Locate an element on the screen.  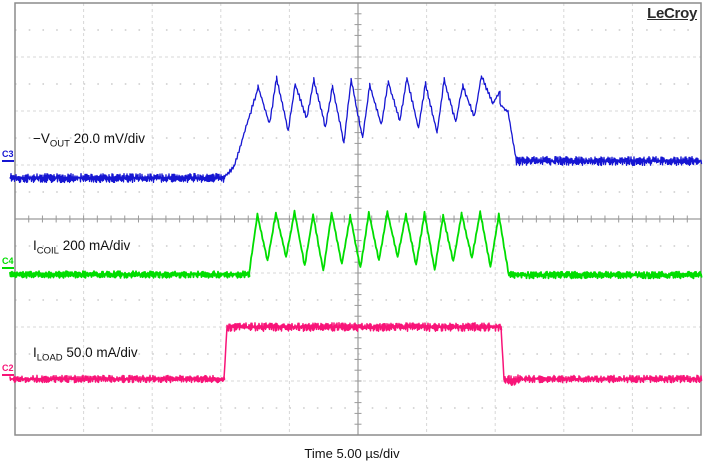
vout-scale-label: −VOUT 20.0 mV/div is located at coordinates (89, 140).